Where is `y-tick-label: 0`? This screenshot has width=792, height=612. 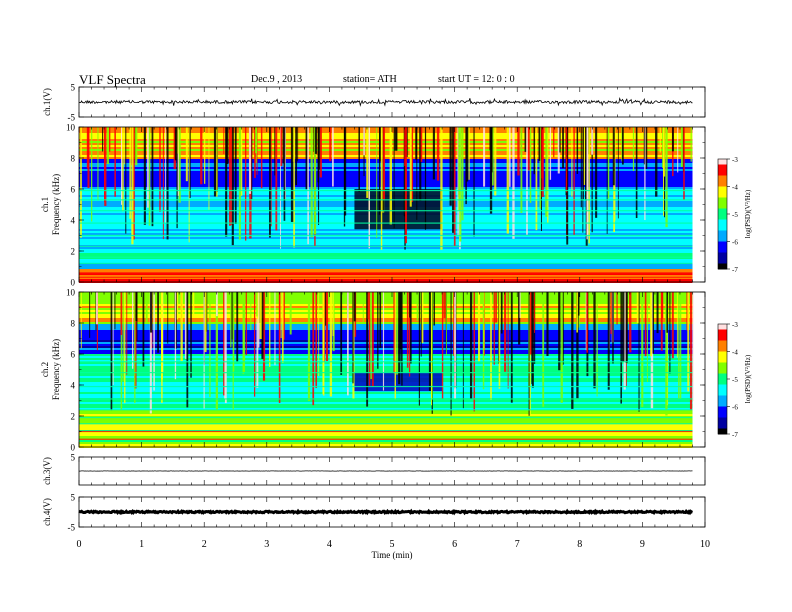
y-tick-label: 0 is located at coordinates (73, 448).